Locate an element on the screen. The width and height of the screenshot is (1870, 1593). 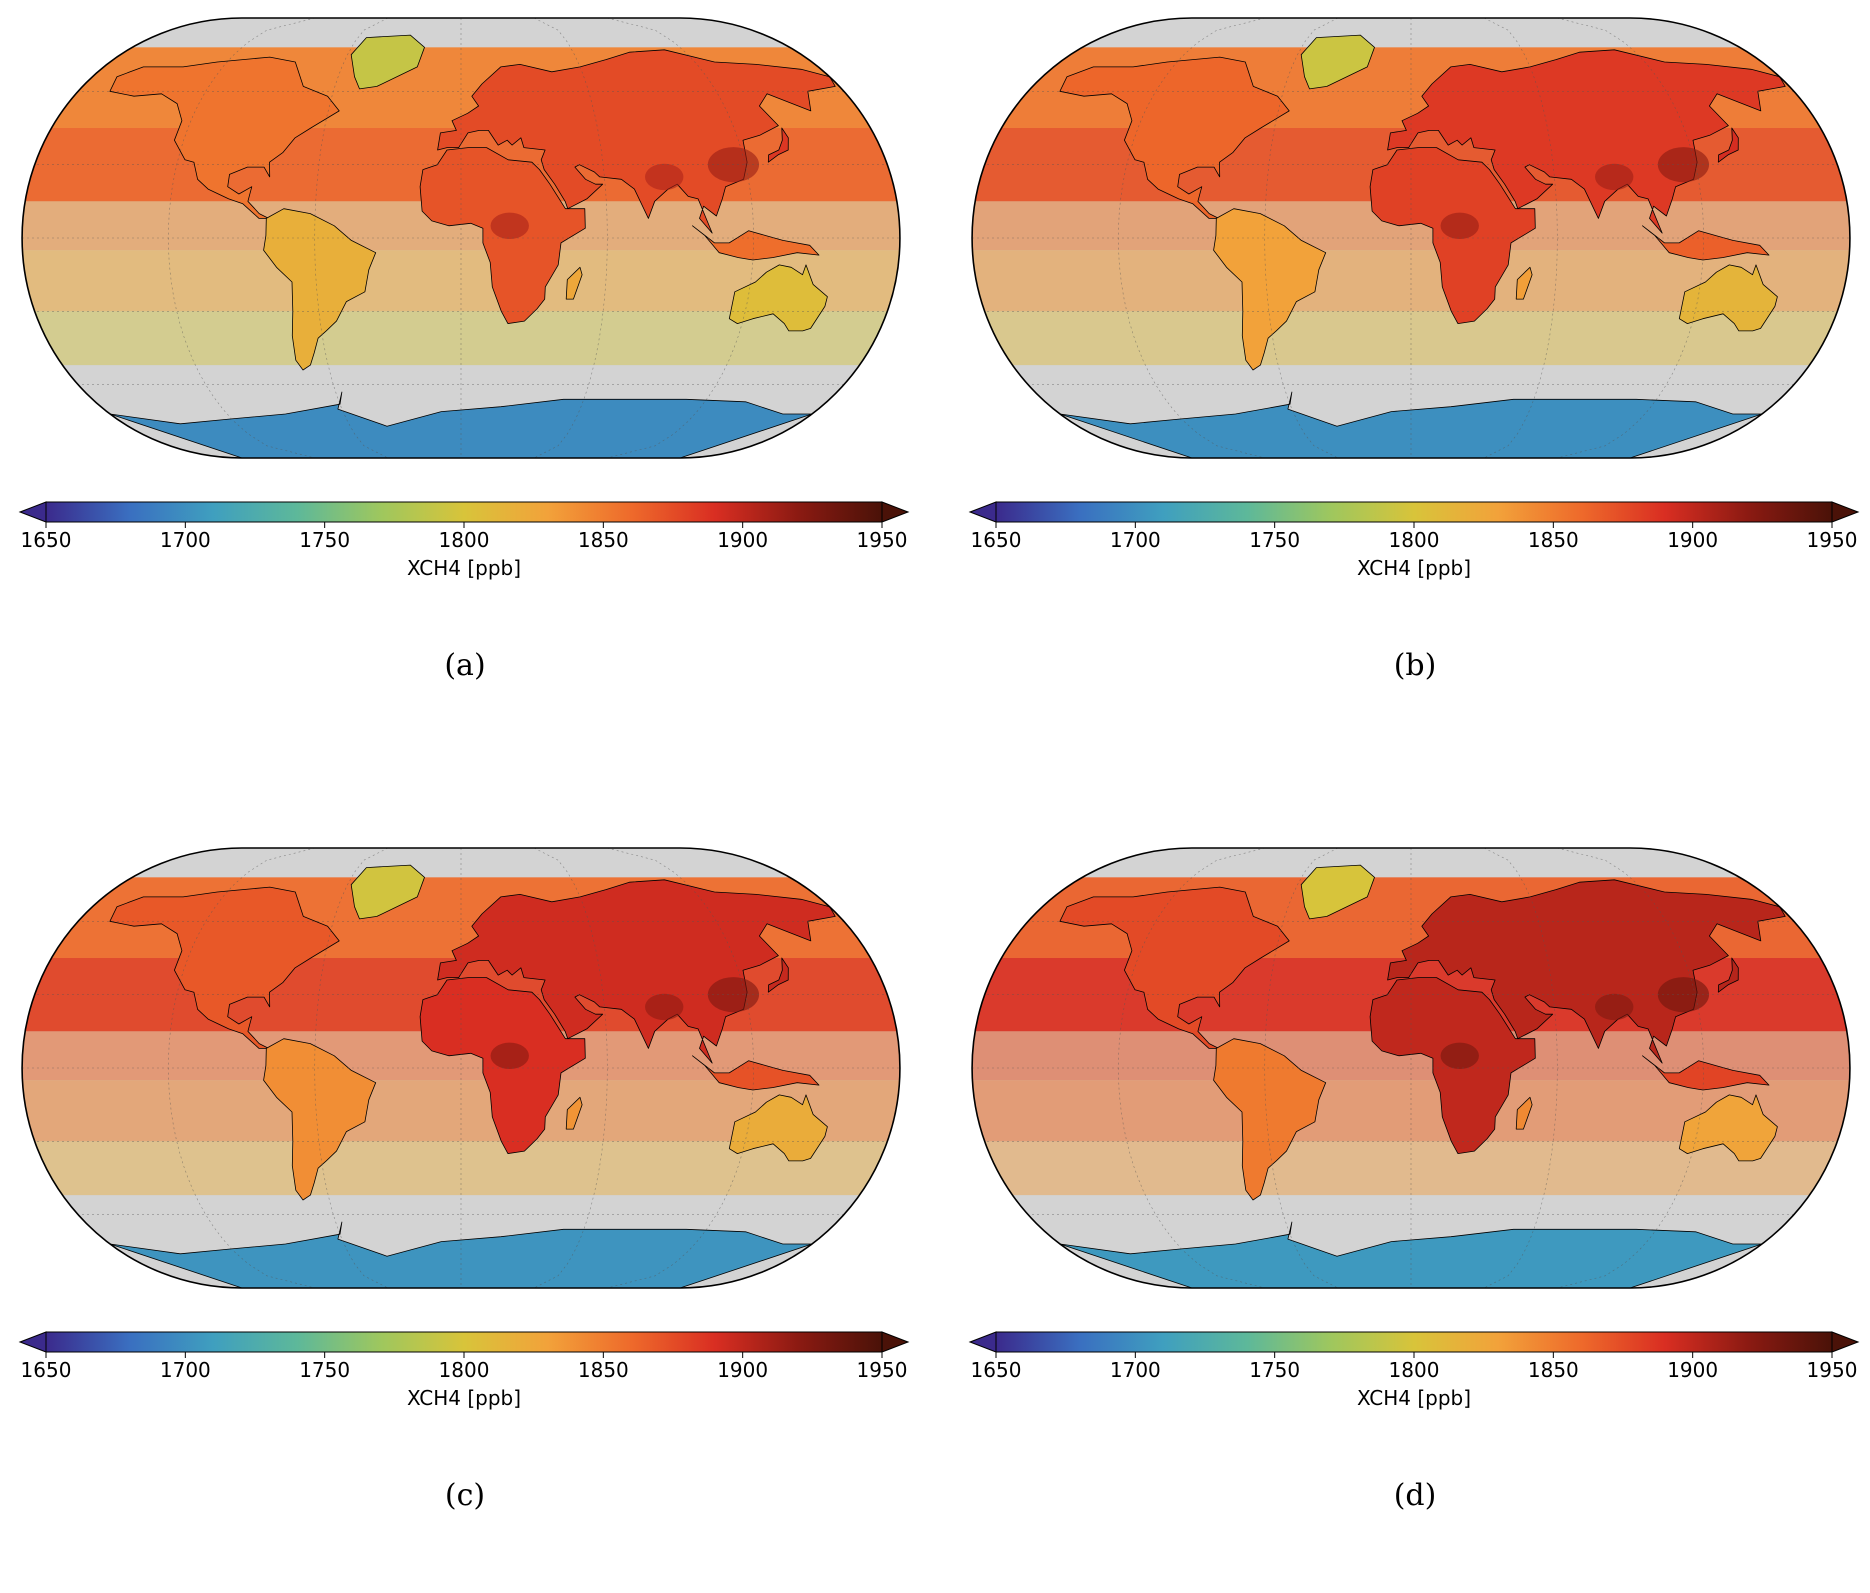
panel-caption: (c) is located at coordinates (465, 1495).